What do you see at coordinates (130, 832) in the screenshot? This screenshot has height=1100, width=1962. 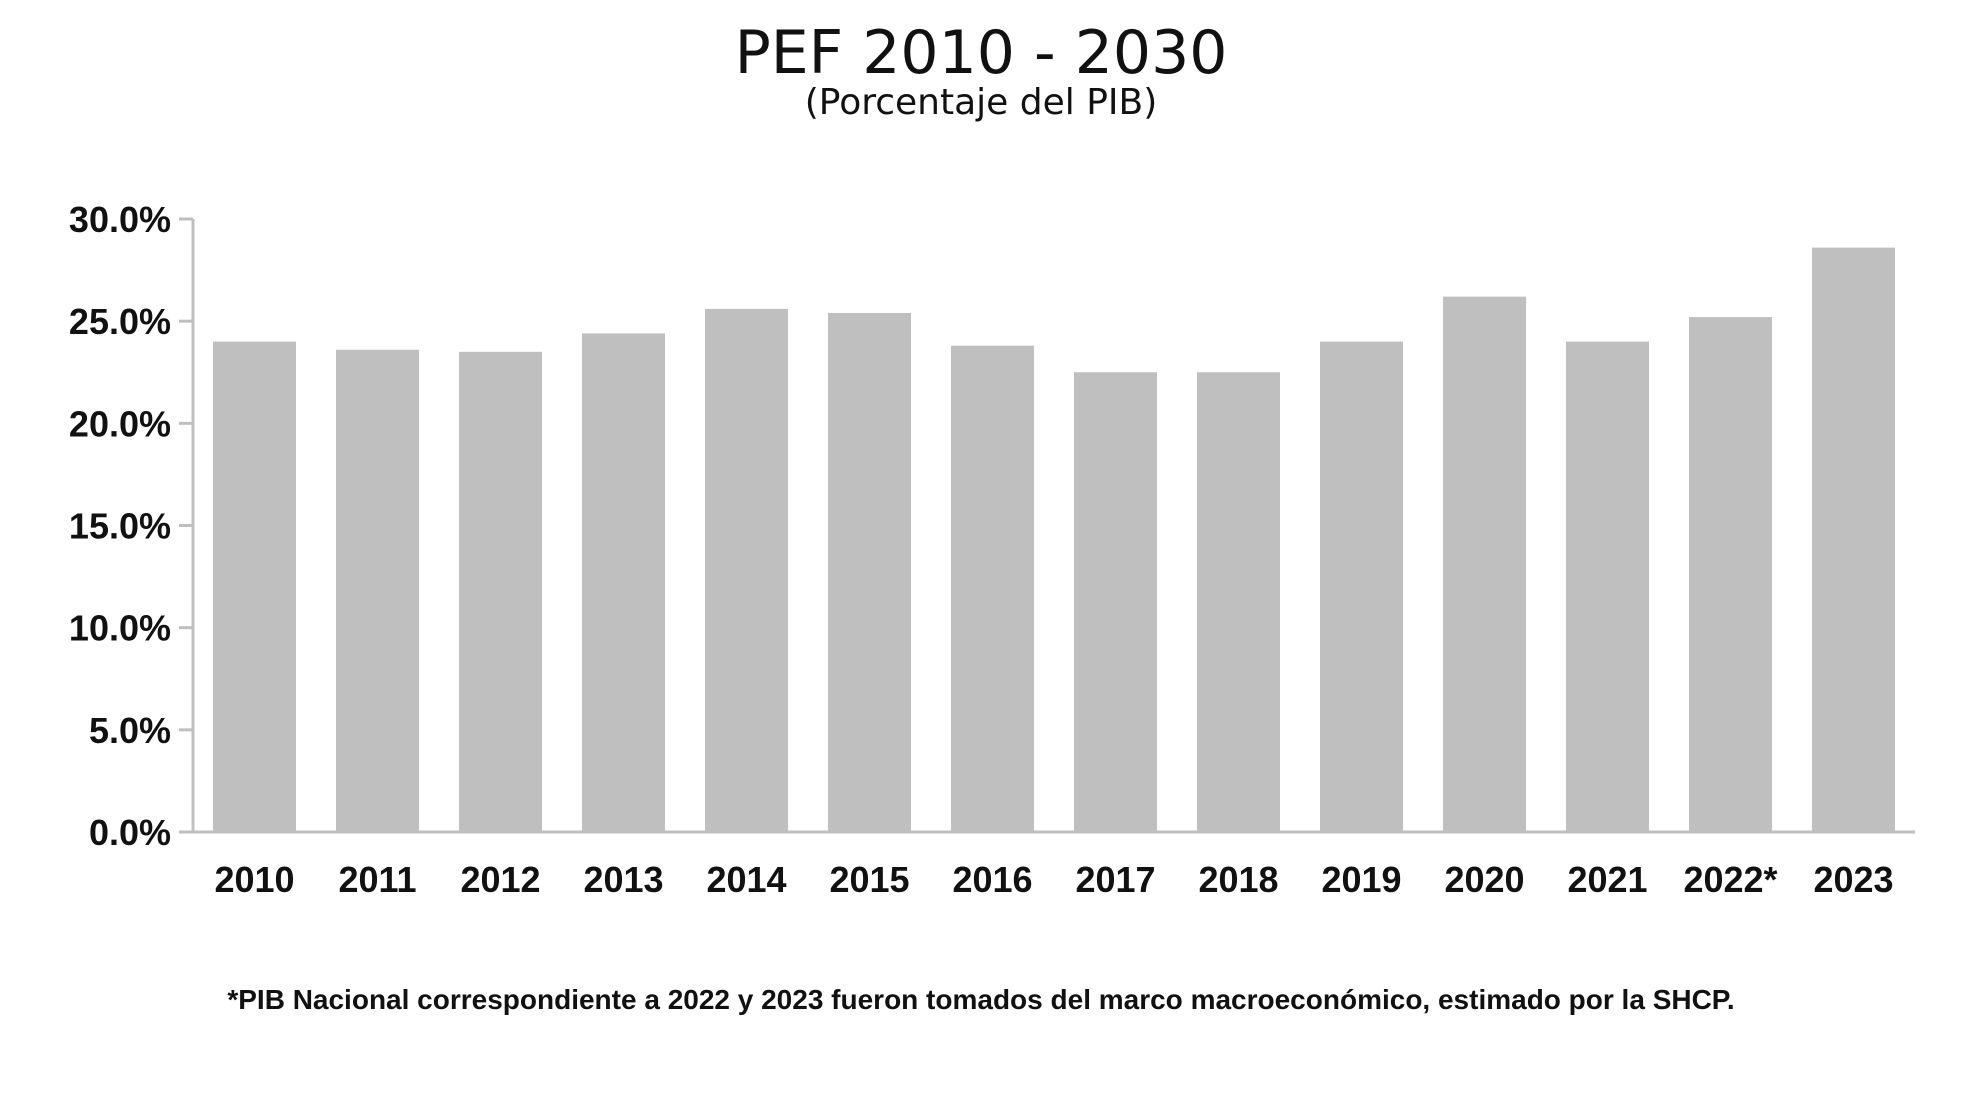 I see `y-tick-label: 0.0%` at bounding box center [130, 832].